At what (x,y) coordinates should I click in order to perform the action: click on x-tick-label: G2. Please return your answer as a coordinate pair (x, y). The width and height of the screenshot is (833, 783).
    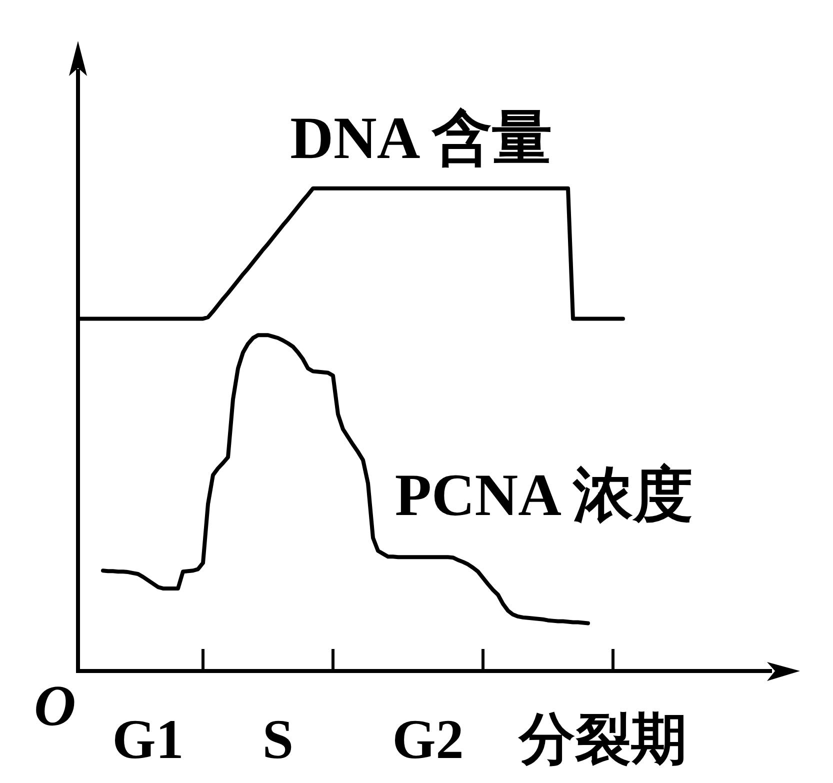
    Looking at the image, I should click on (428, 740).